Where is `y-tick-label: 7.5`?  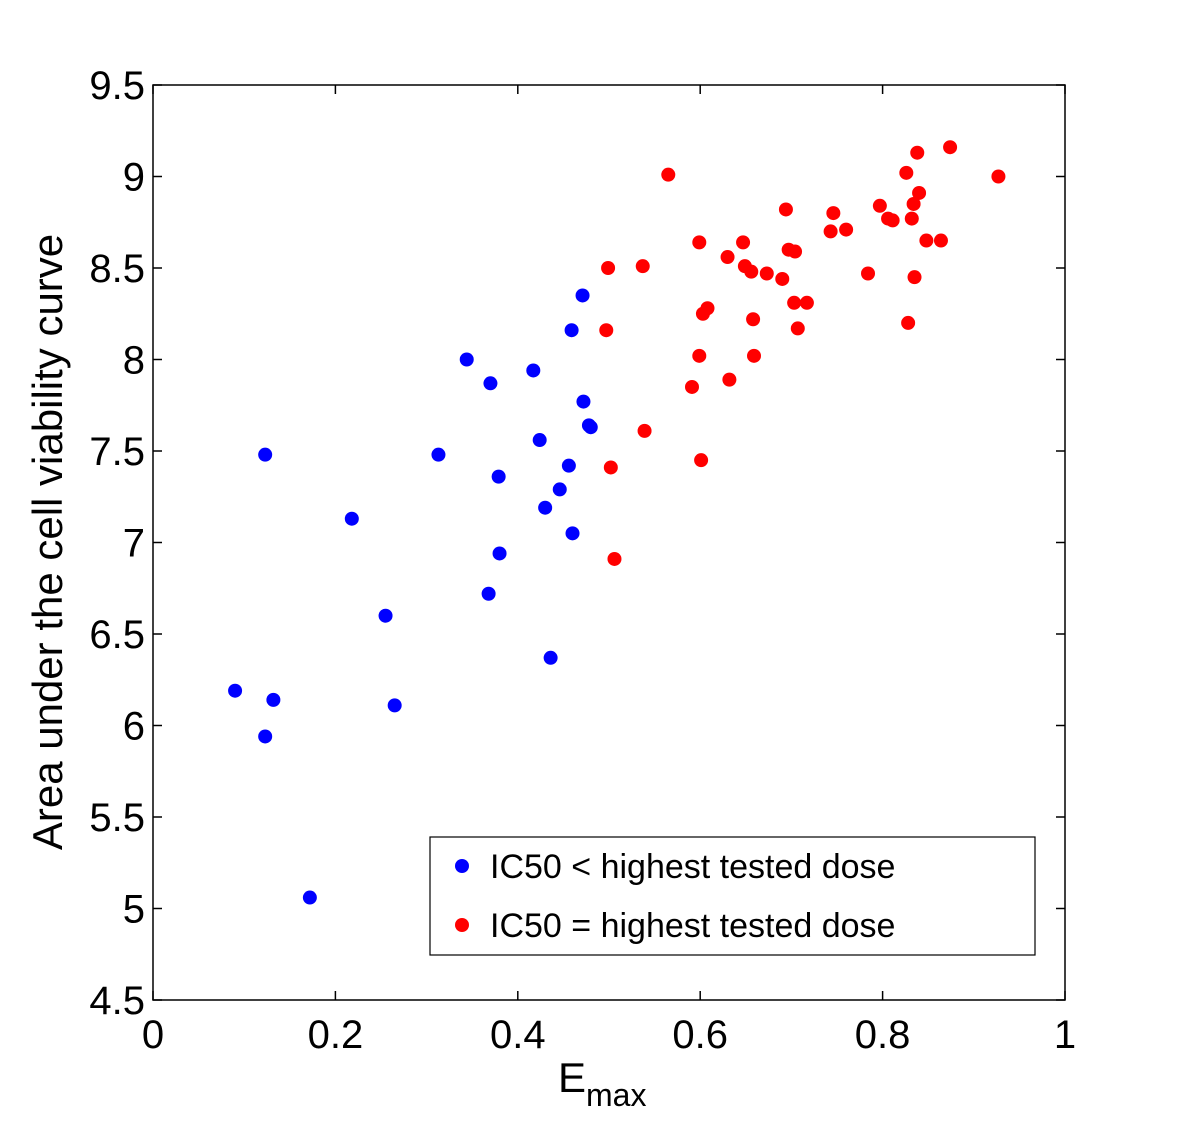 y-tick-label: 7.5 is located at coordinates (117, 452).